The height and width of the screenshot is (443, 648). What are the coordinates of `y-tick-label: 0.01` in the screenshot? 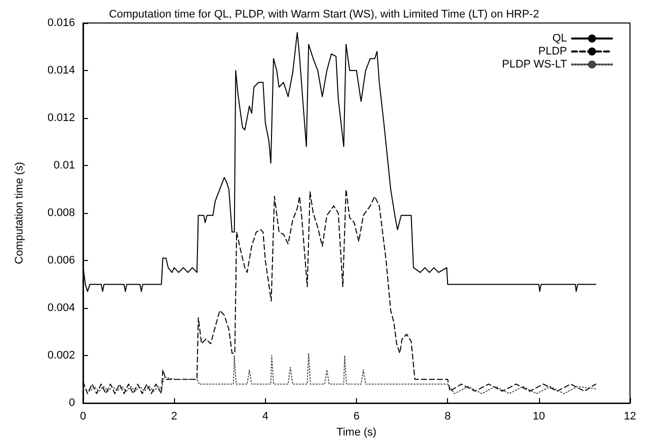 It's located at (64, 166).